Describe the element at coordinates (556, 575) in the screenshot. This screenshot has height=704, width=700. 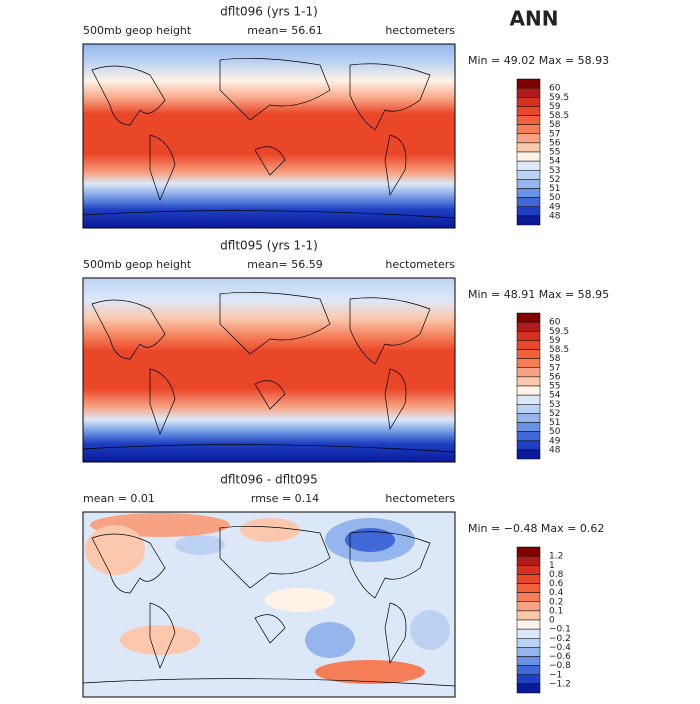
I see `colorbar-label: 0.8` at that location.